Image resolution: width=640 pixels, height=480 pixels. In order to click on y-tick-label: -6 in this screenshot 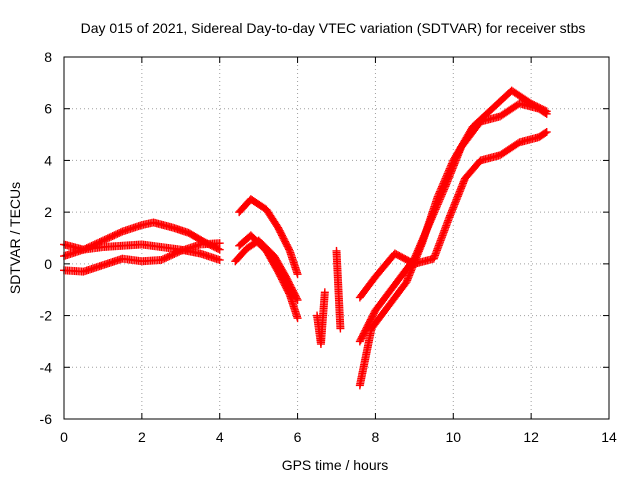, I will do `click(46, 419)`.